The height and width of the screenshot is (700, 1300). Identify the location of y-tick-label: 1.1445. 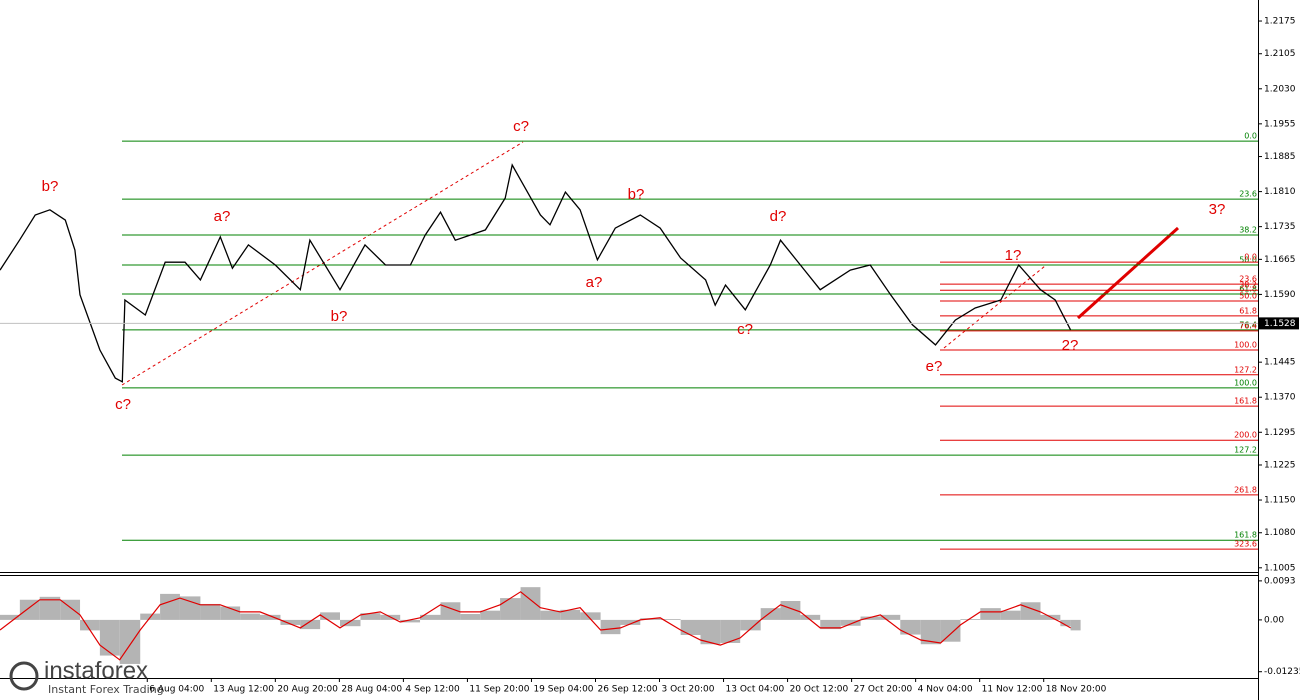
(1280, 363).